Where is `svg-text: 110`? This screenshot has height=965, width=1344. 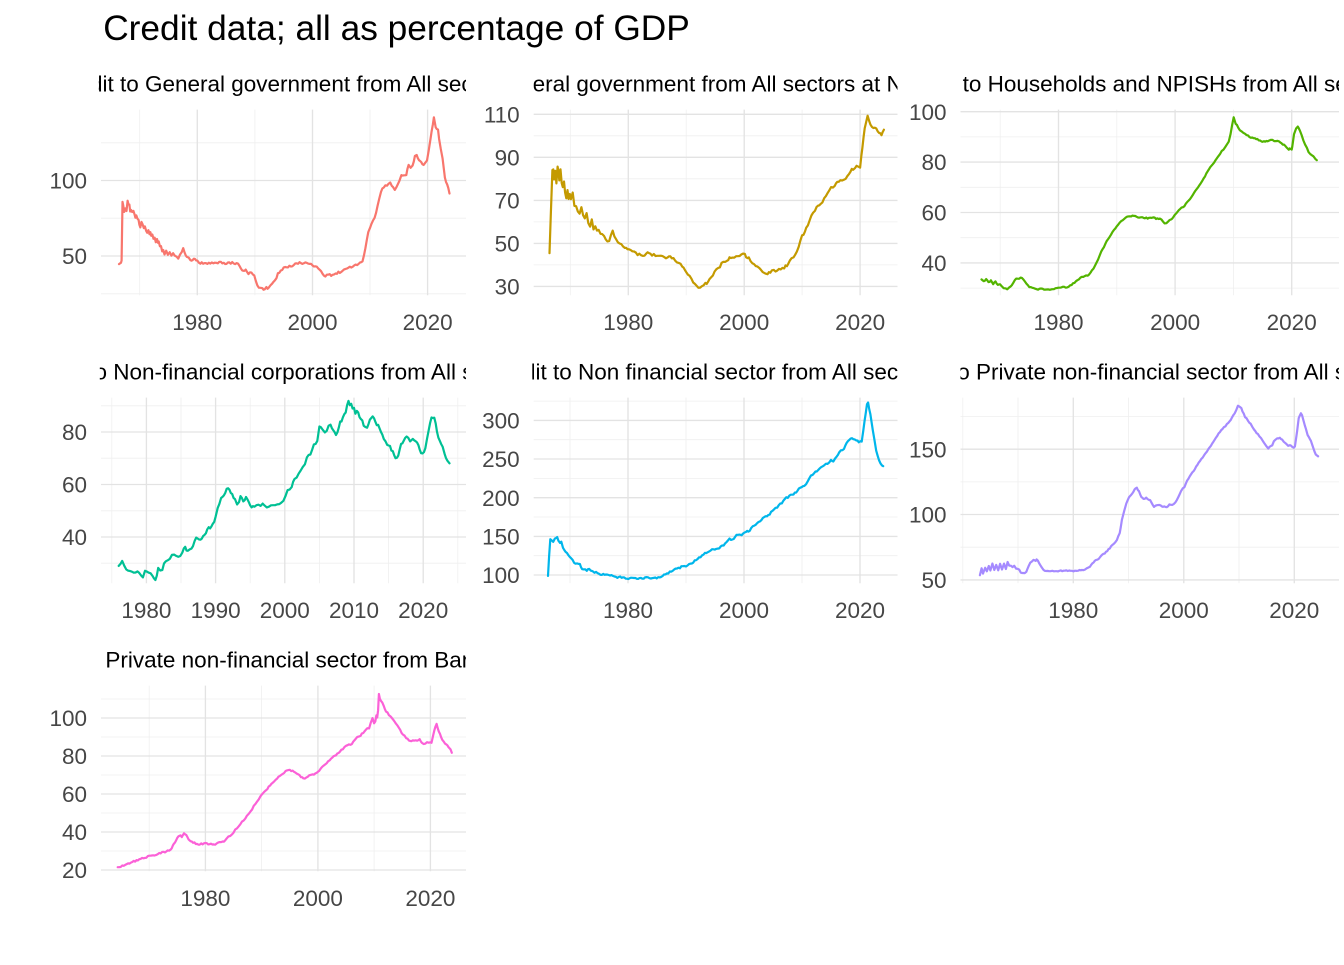
svg-text: 110 is located at coordinates (502, 114).